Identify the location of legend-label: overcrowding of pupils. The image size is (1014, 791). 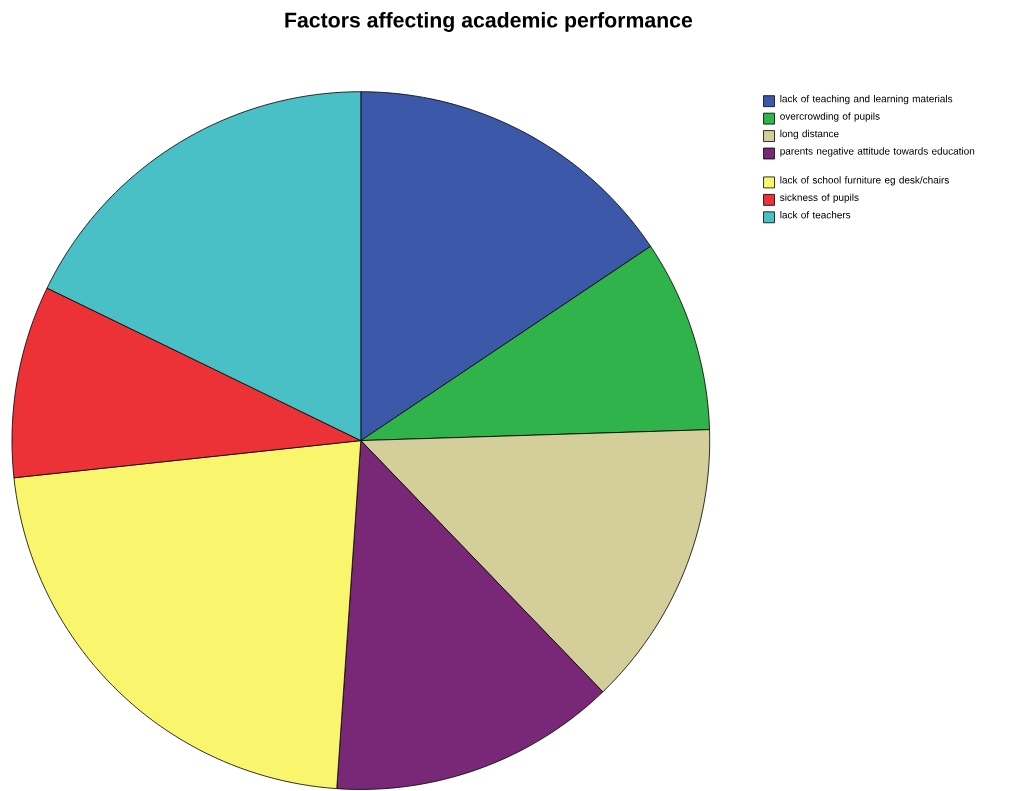
(830, 117).